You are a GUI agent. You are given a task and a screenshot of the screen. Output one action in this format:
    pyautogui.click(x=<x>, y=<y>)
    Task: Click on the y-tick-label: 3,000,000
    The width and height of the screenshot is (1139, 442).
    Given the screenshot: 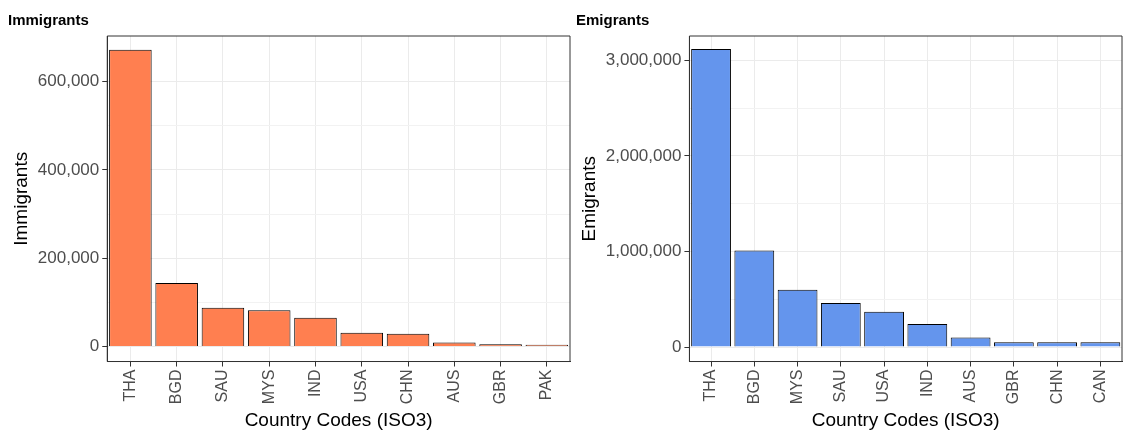 What is the action you would take?
    pyautogui.click(x=643, y=60)
    